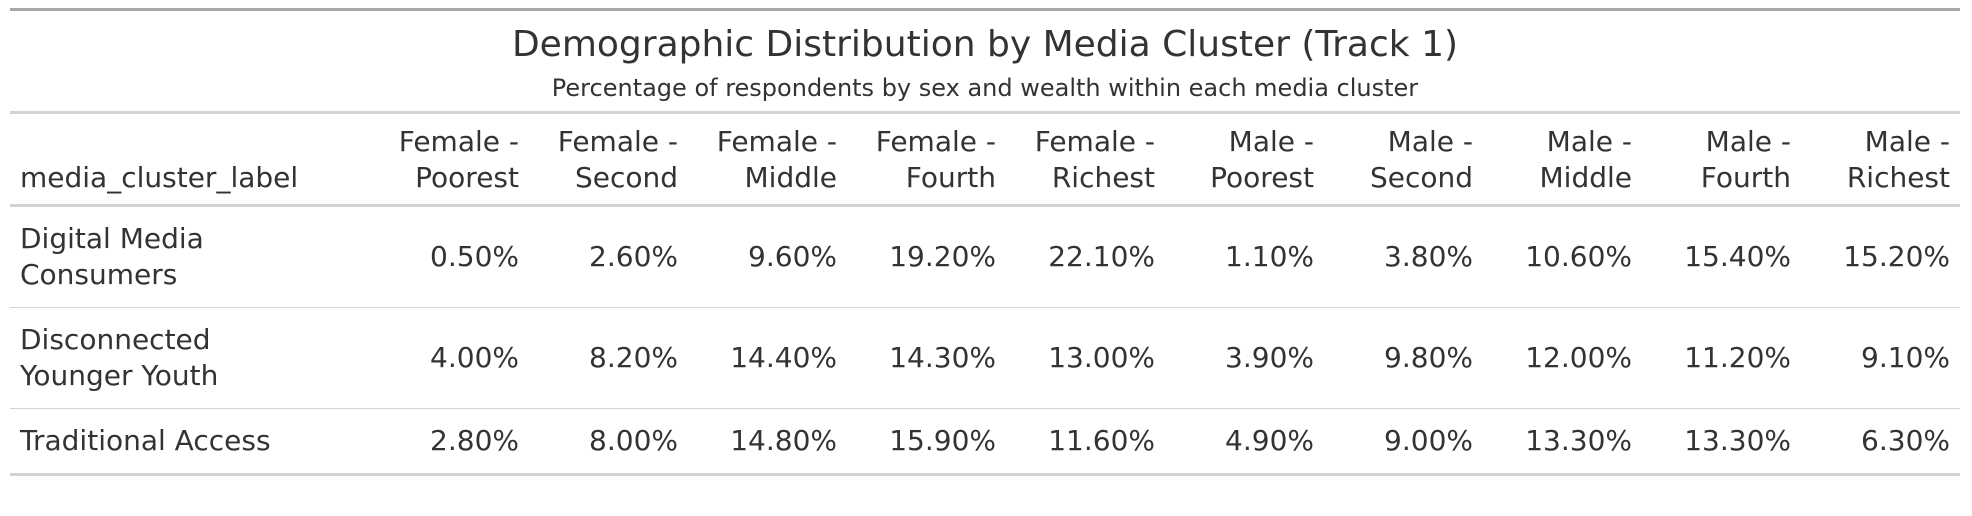 The height and width of the screenshot is (516, 1972). I want to click on table-cell: 15.90%, so click(926, 441).